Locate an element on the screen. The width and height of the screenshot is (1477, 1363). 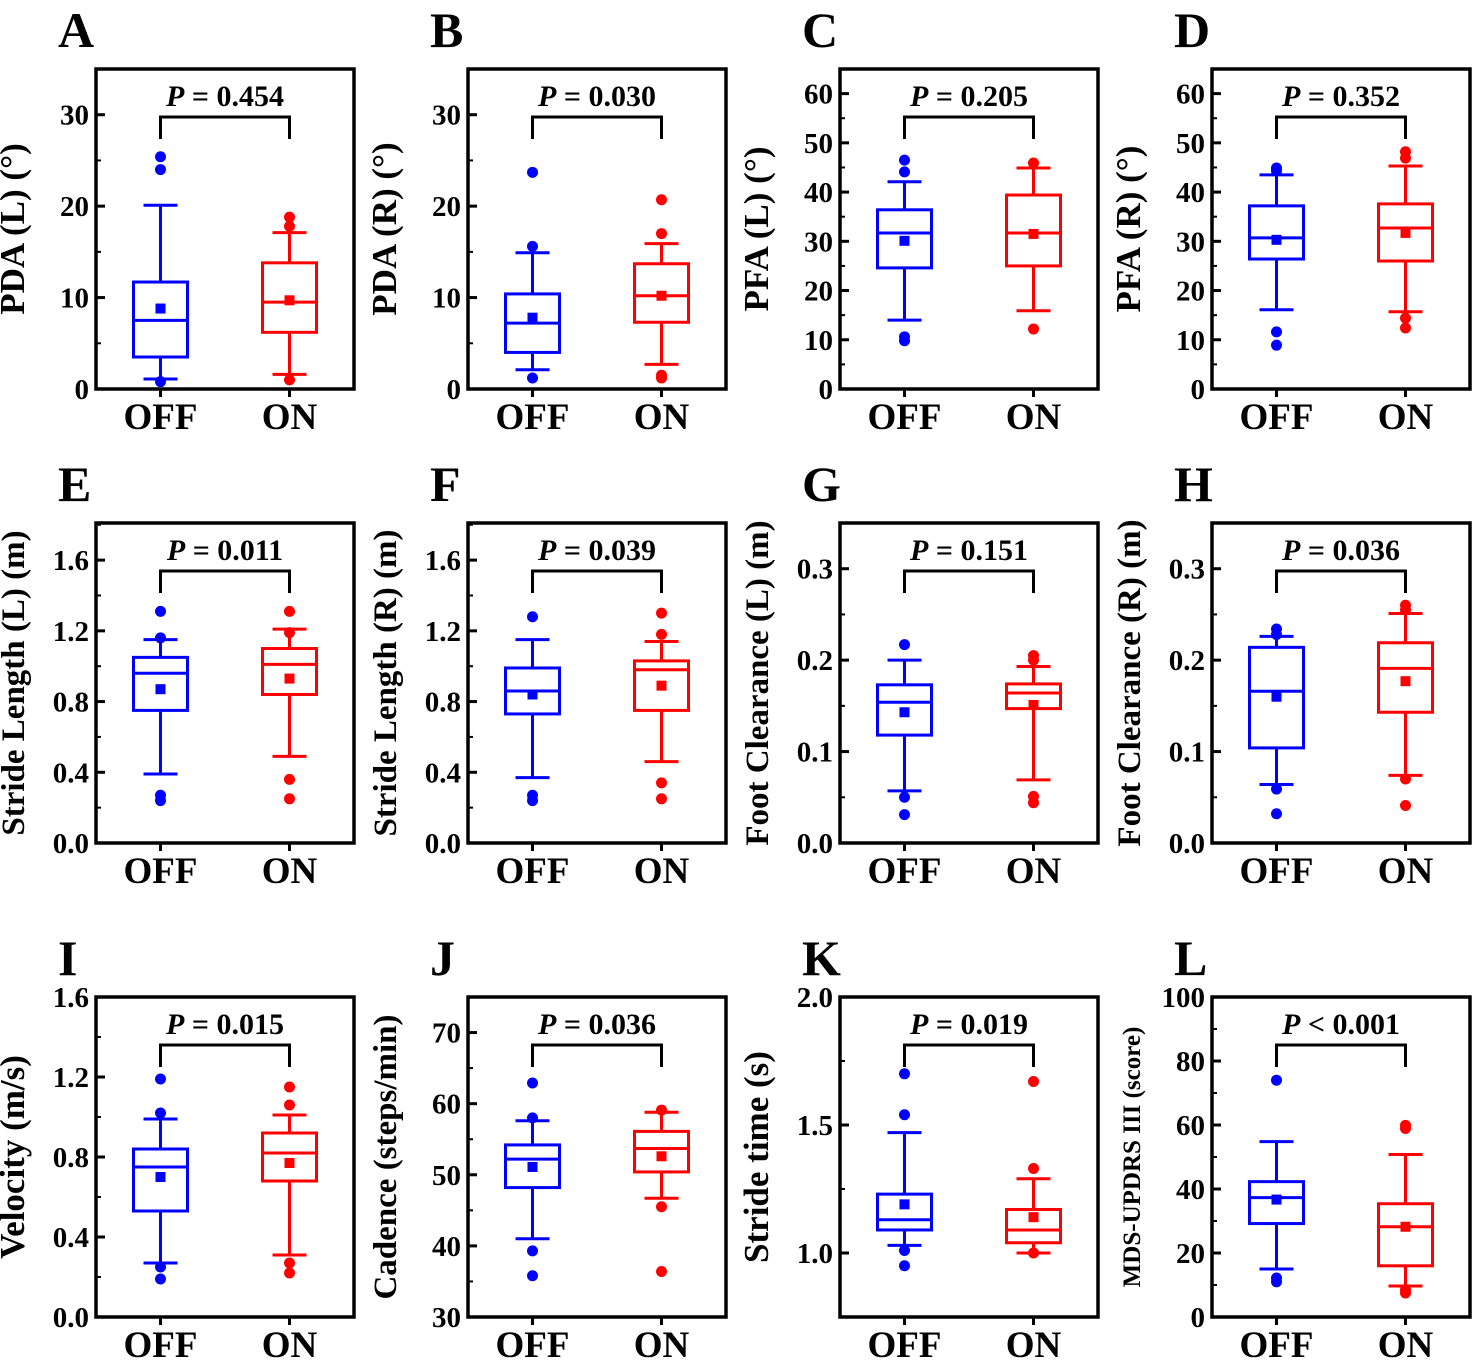
y-tick-label: 0.8 is located at coordinates (443, 703).